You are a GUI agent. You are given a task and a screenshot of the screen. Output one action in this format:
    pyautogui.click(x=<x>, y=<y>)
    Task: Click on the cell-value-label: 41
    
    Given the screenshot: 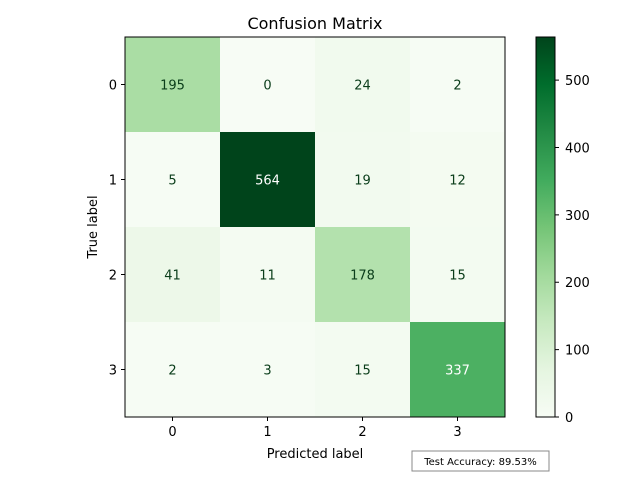 What is the action you would take?
    pyautogui.click(x=172, y=276)
    